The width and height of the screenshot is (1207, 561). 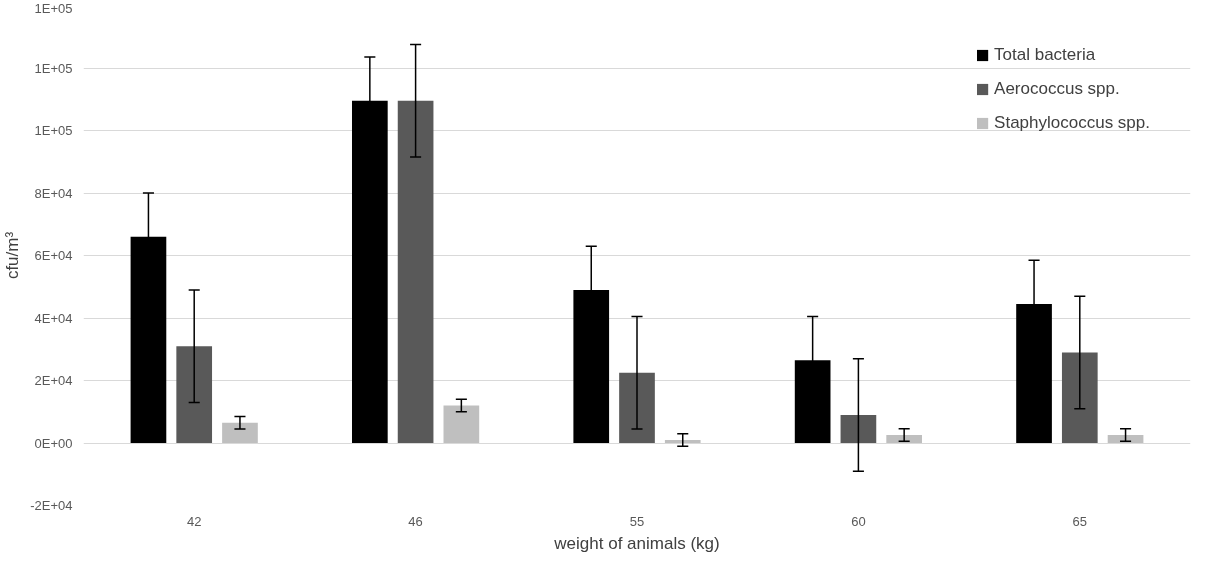 What do you see at coordinates (1045, 55) in the screenshot?
I see `legend-label: Total bacteria` at bounding box center [1045, 55].